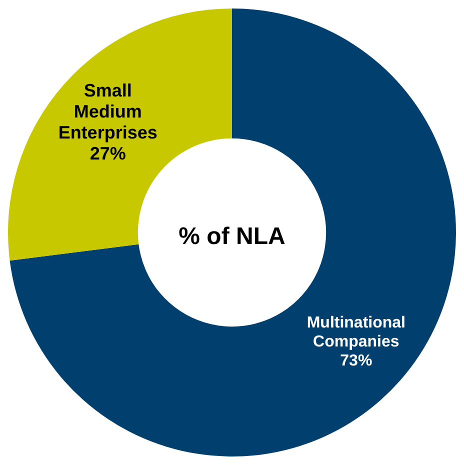 This screenshot has width=464, height=465. What do you see at coordinates (356, 332) in the screenshot?
I see `slice-label: Multinational Companies` at bounding box center [356, 332].